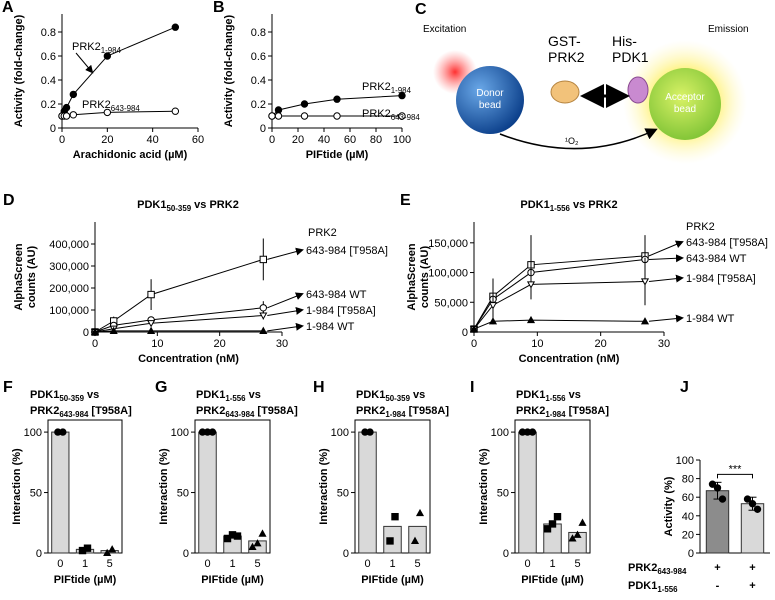 This screenshot has width=775, height=600. I want to click on series-label: 643-984 WT, so click(716, 259).